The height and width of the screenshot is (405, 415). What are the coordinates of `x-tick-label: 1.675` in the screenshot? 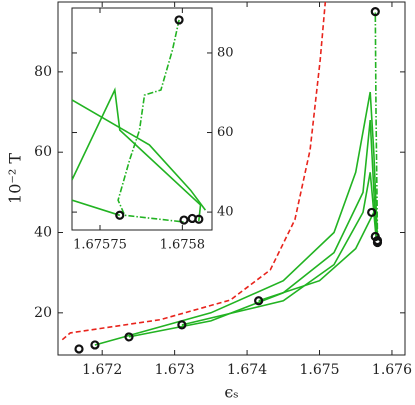 It's located at (319, 370).